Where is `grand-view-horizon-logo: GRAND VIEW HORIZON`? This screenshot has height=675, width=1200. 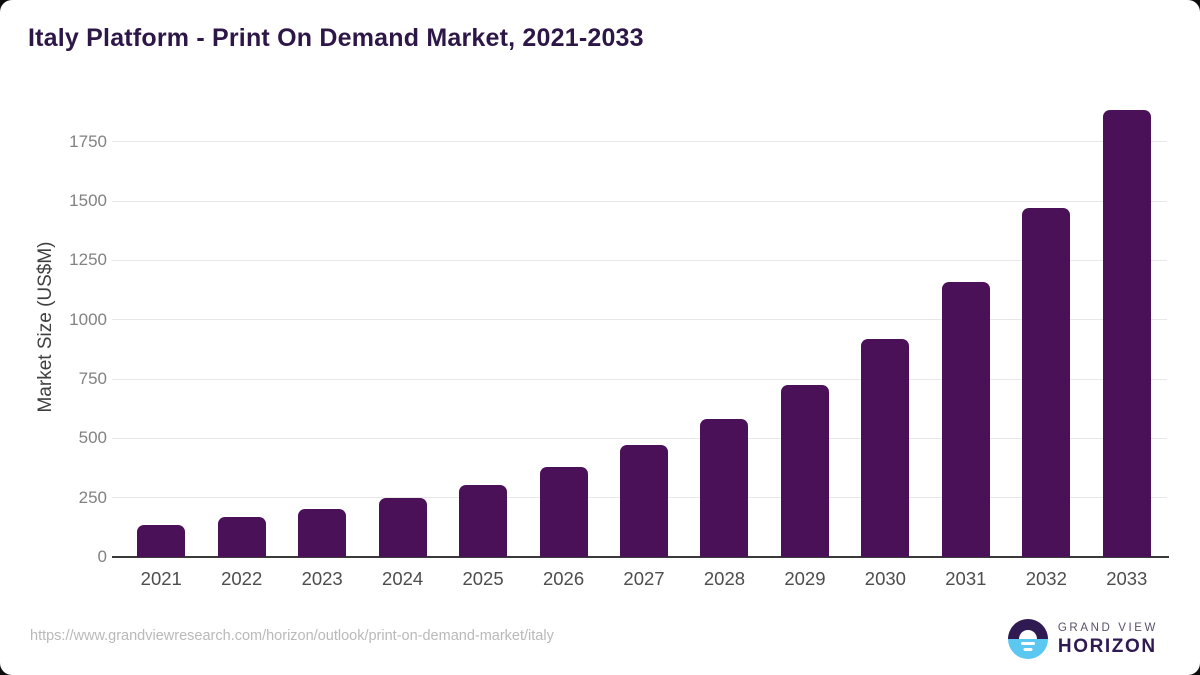 grand-view-horizon-logo: GRAND VIEW HORIZON is located at coordinates (1082, 639).